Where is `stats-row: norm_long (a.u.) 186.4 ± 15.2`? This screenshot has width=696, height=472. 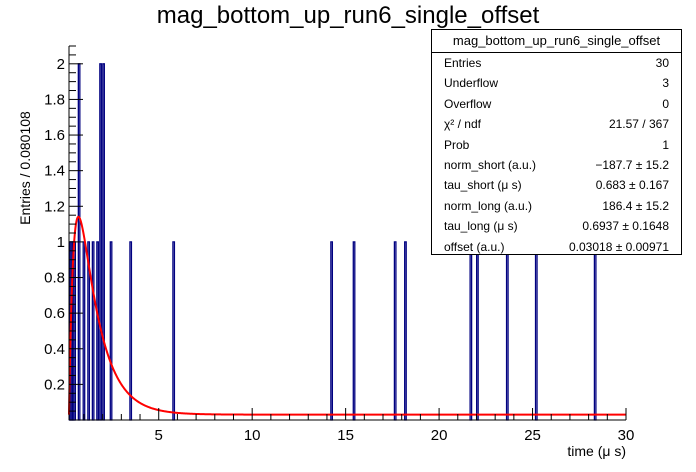 stats-row: norm_long (a.u.) 186.4 ± 15.2 is located at coordinates (556, 206).